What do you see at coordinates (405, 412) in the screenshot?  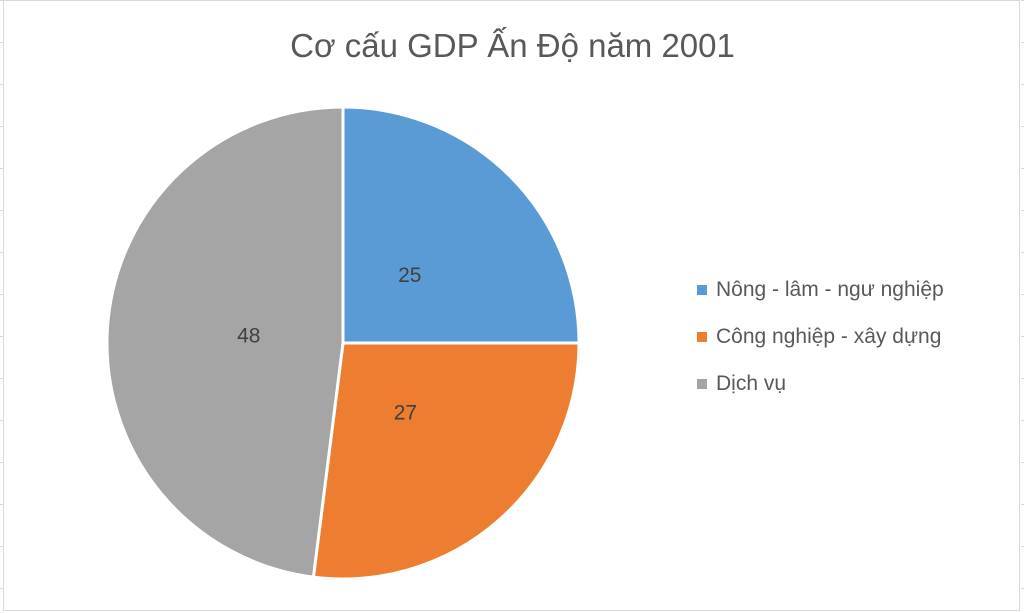 I see `data-label-cong-nghiep-xay-dung: 27` at bounding box center [405, 412].